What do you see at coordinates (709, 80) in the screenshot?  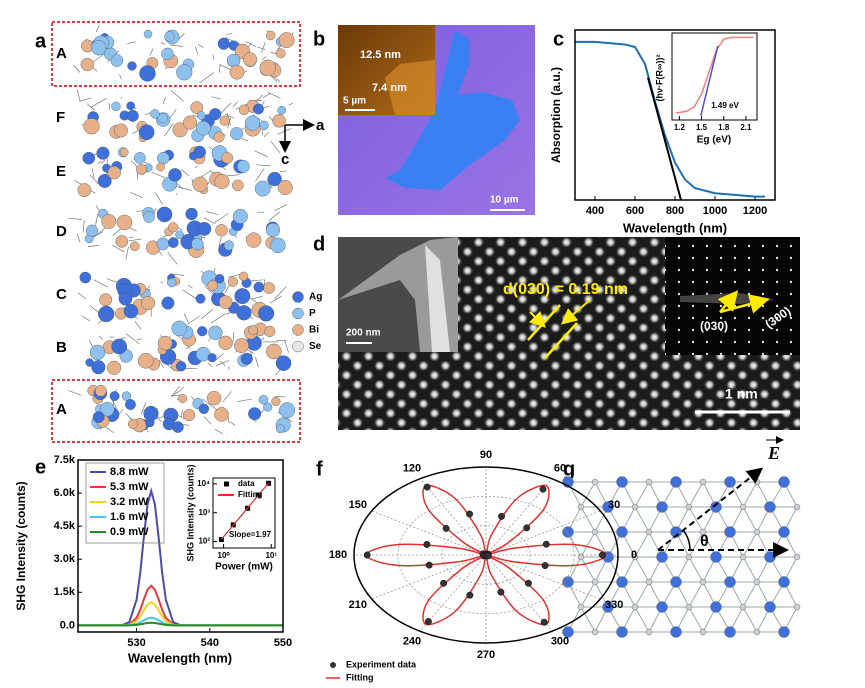 I see `fit-line` at bounding box center [709, 80].